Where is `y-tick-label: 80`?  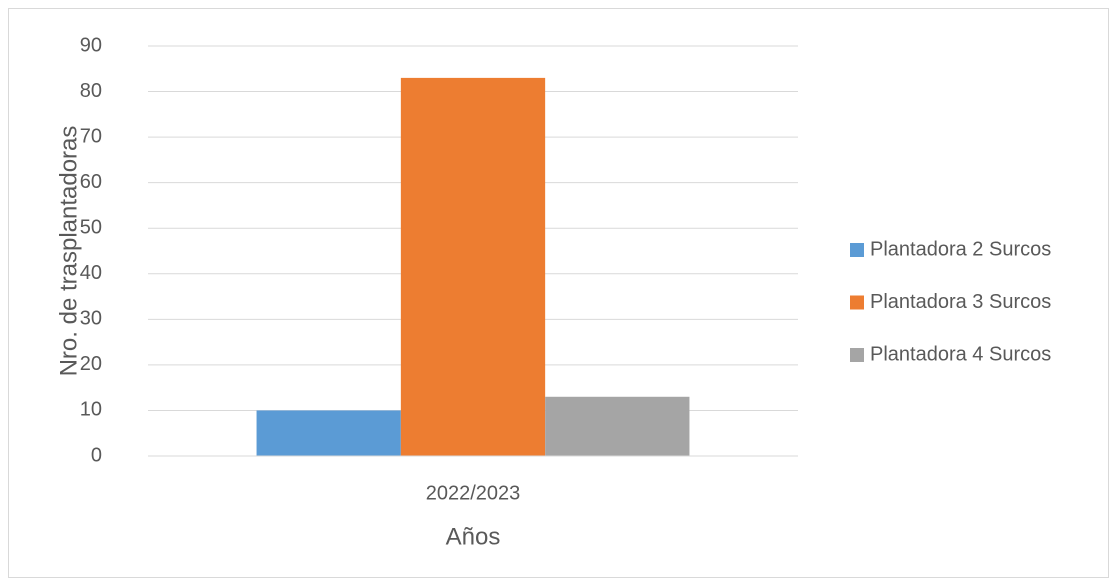 y-tick-label: 80 is located at coordinates (91, 91).